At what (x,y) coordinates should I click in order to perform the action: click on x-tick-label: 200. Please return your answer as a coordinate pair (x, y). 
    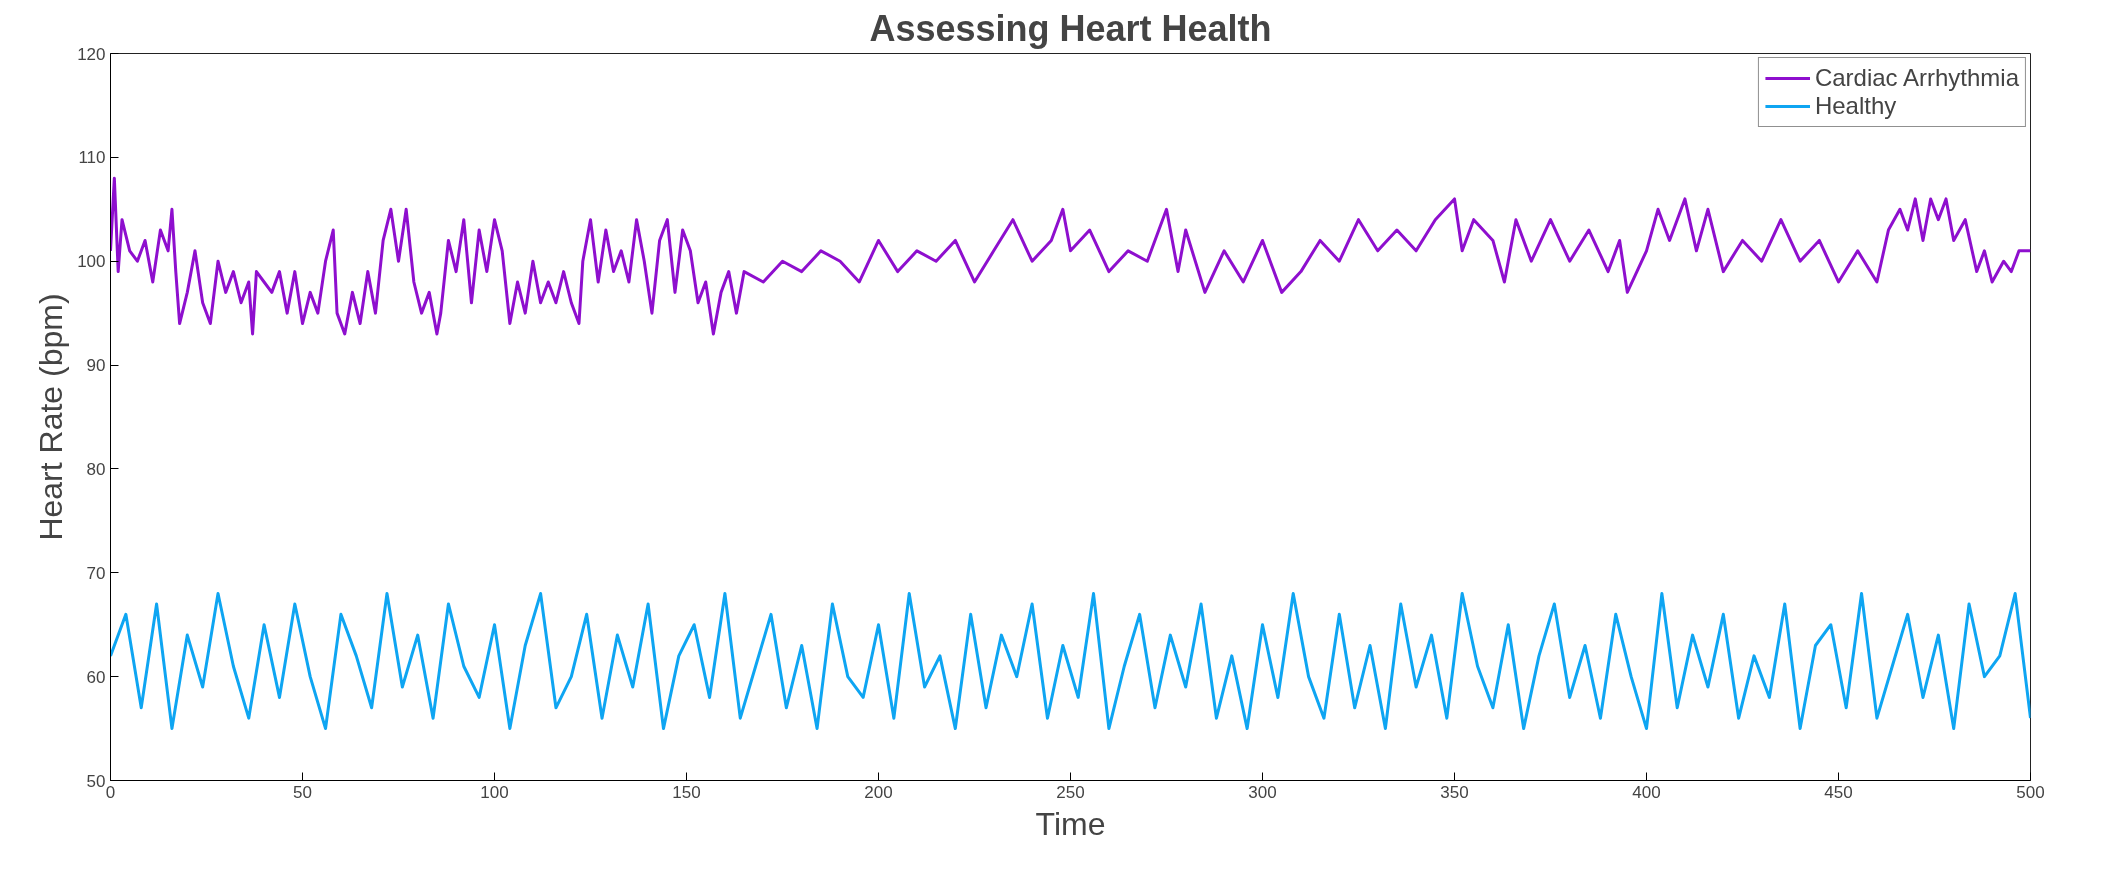
    Looking at the image, I should click on (878, 792).